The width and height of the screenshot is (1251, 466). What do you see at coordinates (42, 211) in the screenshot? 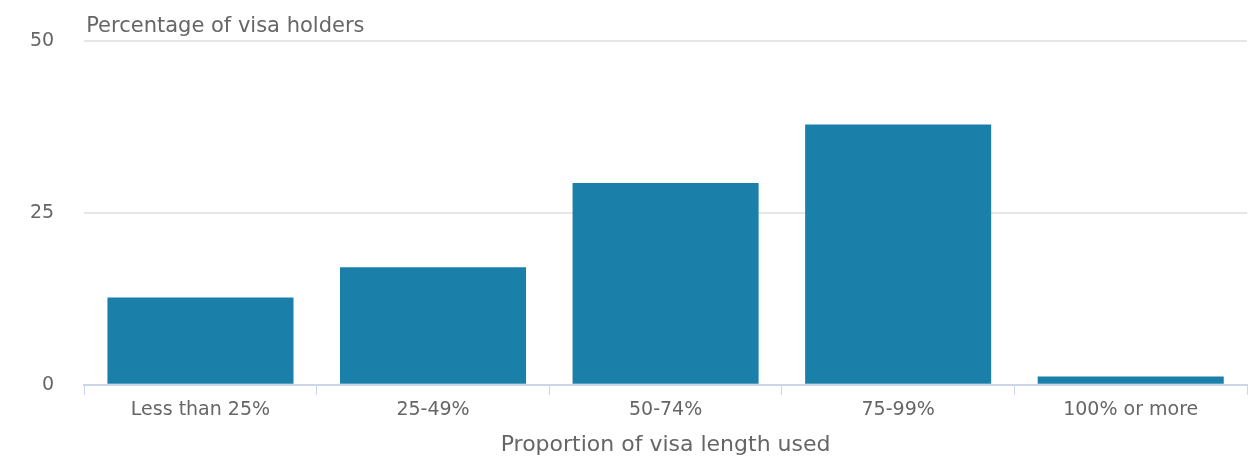
I see `y-tick-label: 25` at bounding box center [42, 211].